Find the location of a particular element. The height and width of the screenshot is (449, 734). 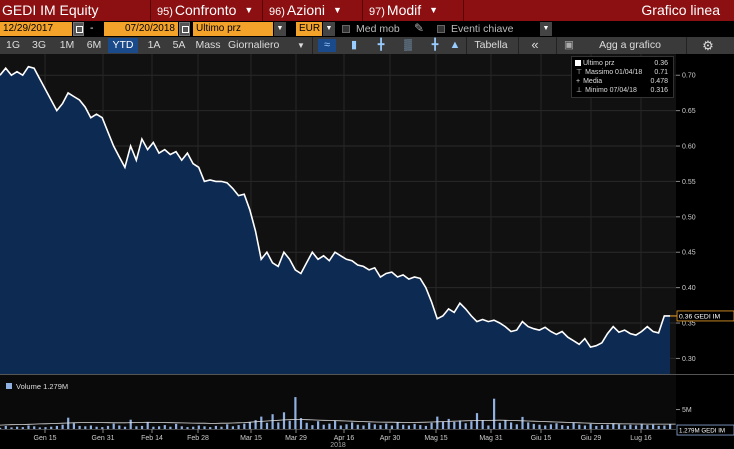

menu-label: Confronto is located at coordinates (205, 10).